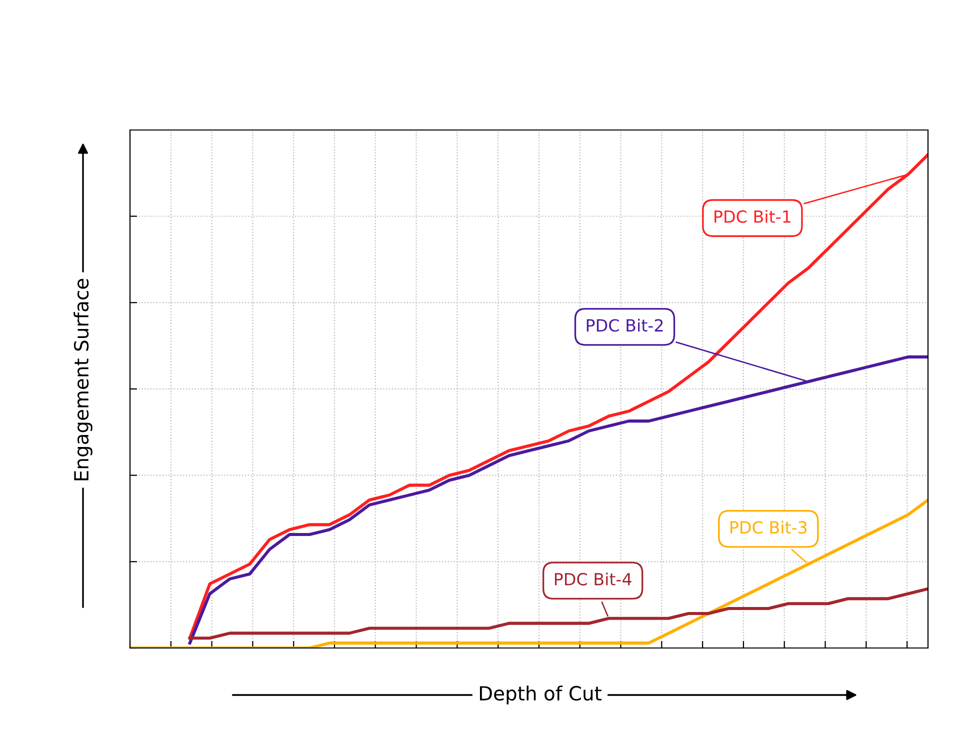 Image resolution: width=969 pixels, height=743 pixels. What do you see at coordinates (624, 325) in the screenshot?
I see `text: PDC Bit-2` at bounding box center [624, 325].